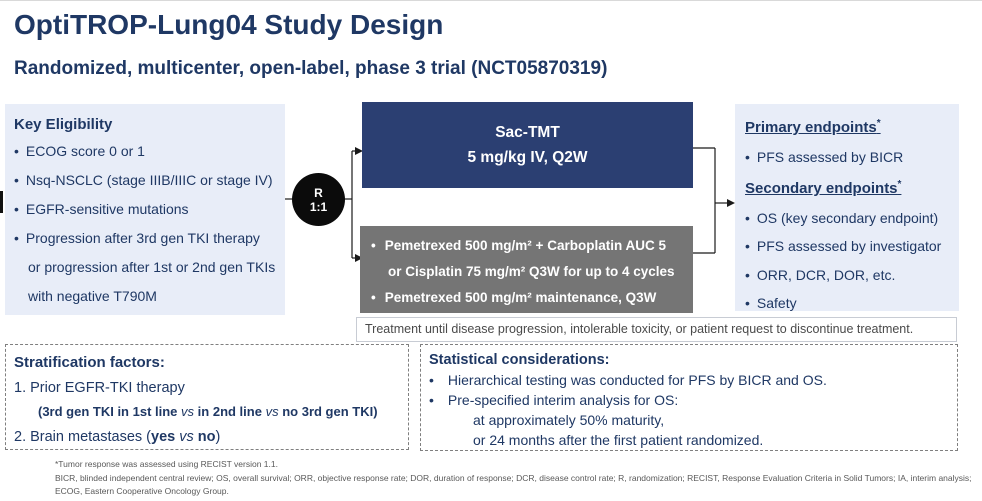  Describe the element at coordinates (152, 267) in the screenshot. I see `eligibility-item-continued: or progression after 1st or 2nd gen TKIs` at that location.